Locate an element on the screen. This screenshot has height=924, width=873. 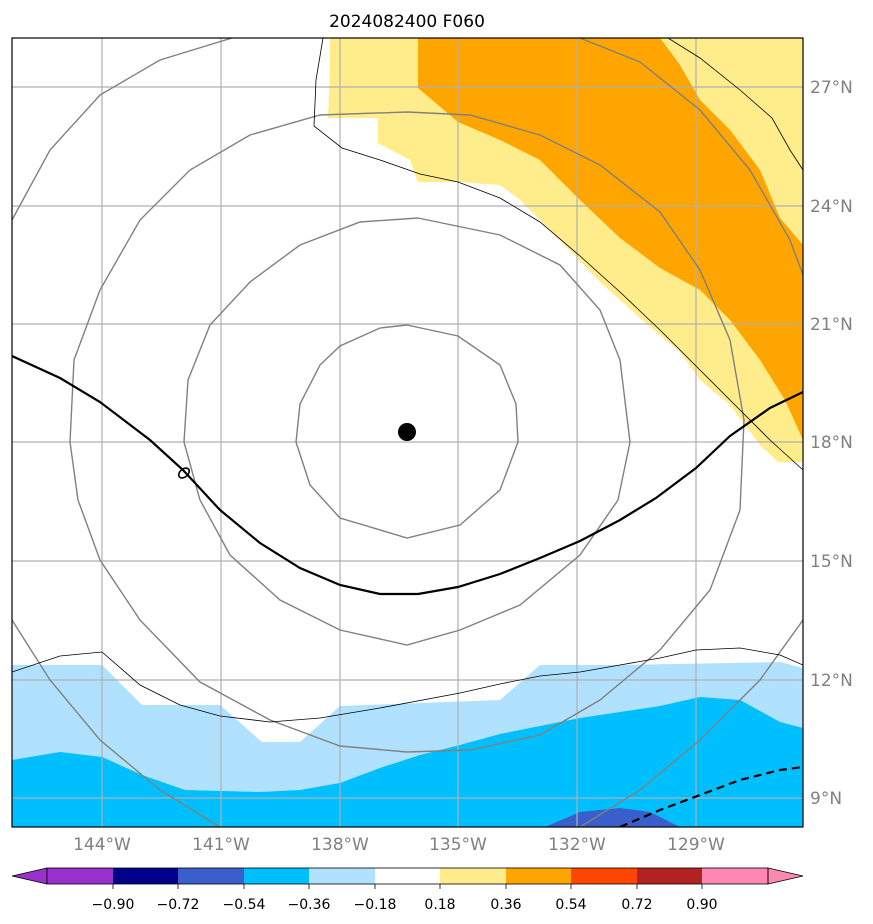
colorbar-label: −0.36 is located at coordinates (309, 905).